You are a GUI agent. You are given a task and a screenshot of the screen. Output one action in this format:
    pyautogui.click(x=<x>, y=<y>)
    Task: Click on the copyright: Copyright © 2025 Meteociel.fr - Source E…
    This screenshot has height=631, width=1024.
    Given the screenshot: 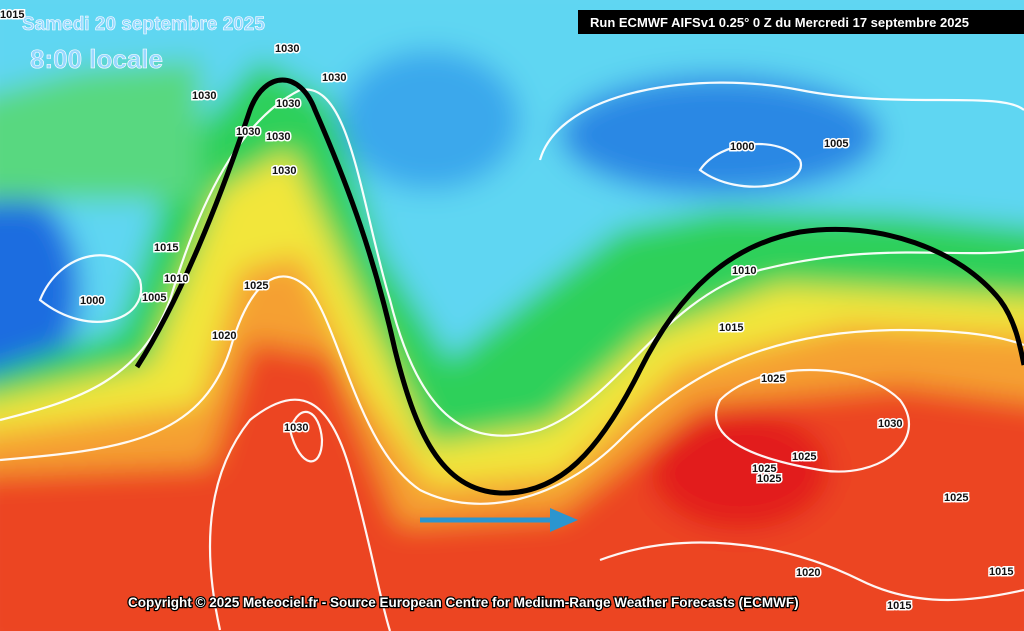 What is the action you would take?
    pyautogui.click(x=463, y=602)
    